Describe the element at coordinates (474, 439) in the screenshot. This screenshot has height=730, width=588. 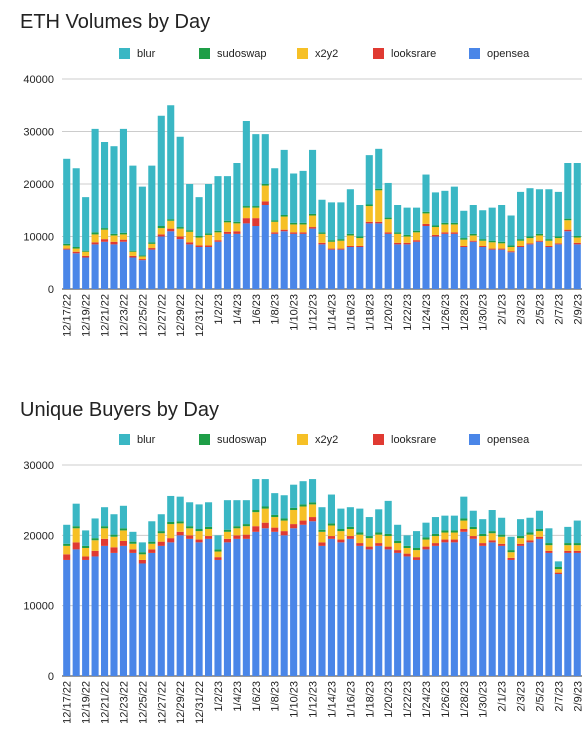
I see `legend-swatch-opensea` at that location.